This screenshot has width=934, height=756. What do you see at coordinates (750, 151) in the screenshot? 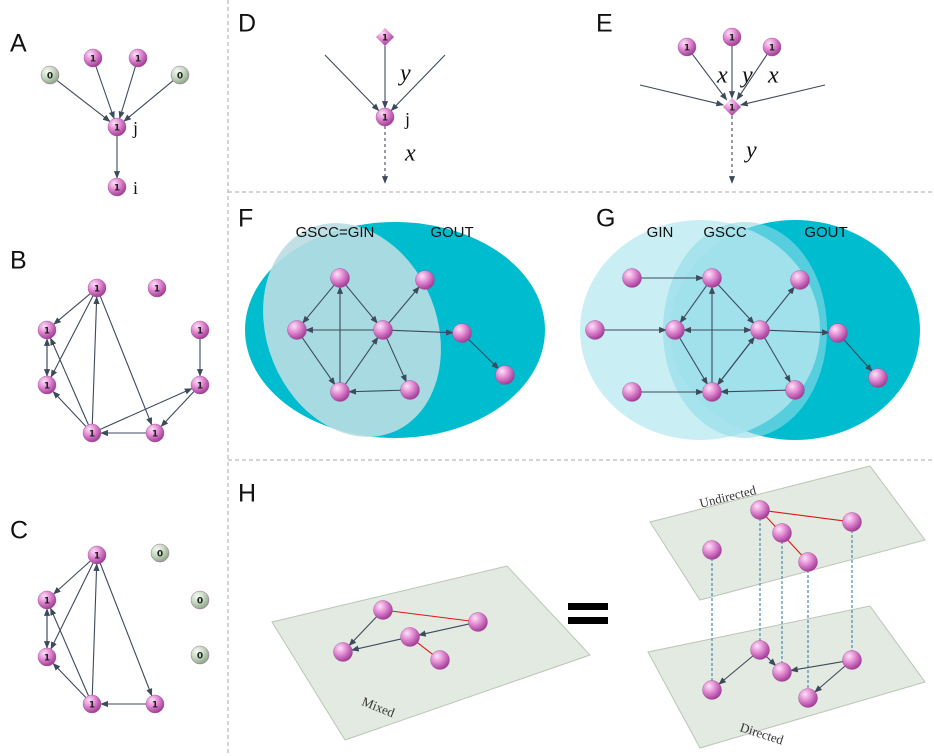
I see `annotation: y` at bounding box center [750, 151].